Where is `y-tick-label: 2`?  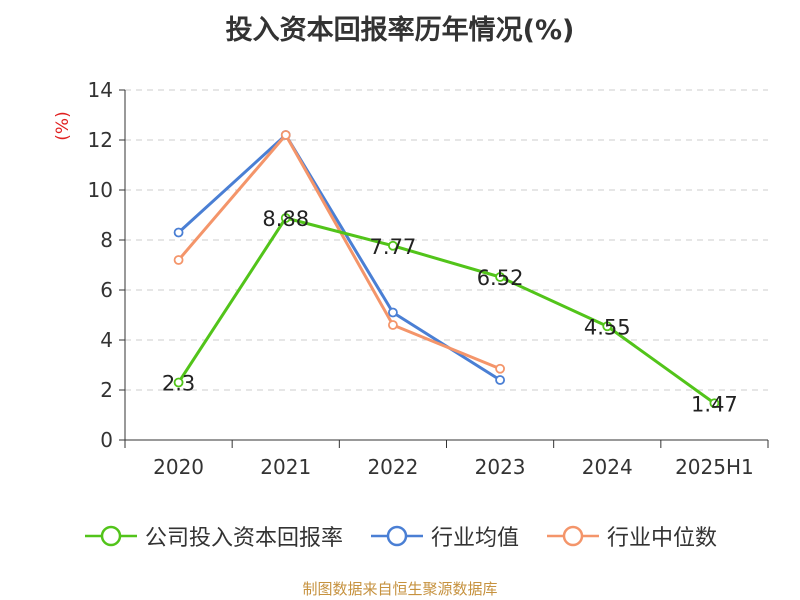 y-tick-label: 2 is located at coordinates (106, 390).